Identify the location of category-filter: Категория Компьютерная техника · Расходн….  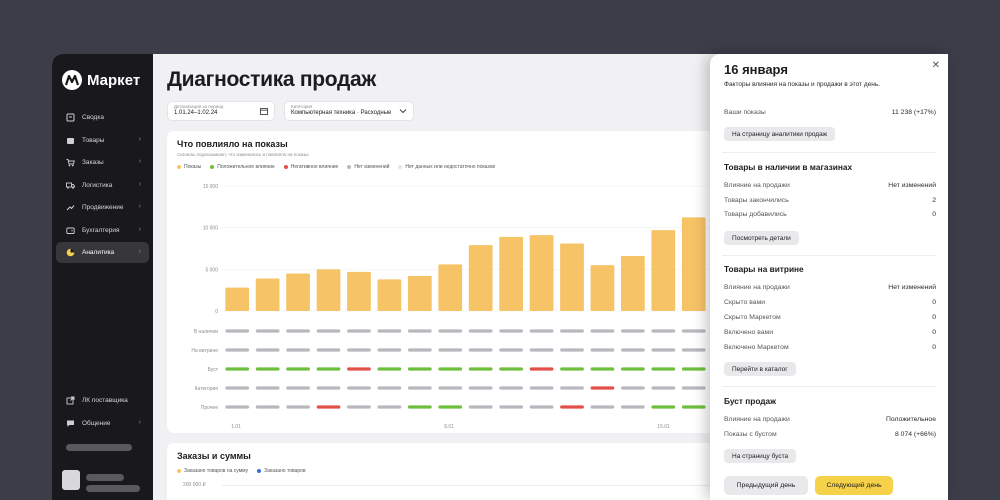
(349, 111).